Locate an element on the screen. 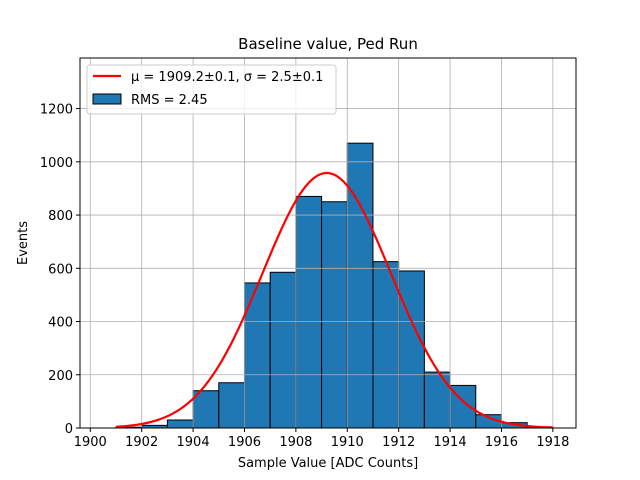 This screenshot has height=480, width=640. y-axis-label: Events is located at coordinates (23, 243).